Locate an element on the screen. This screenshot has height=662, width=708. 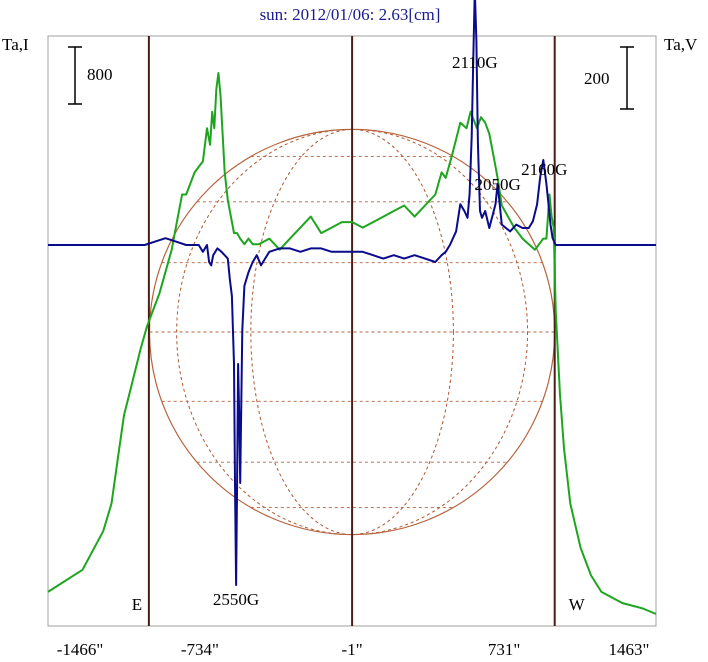
x-tick-label: 1463" is located at coordinates (629, 649).